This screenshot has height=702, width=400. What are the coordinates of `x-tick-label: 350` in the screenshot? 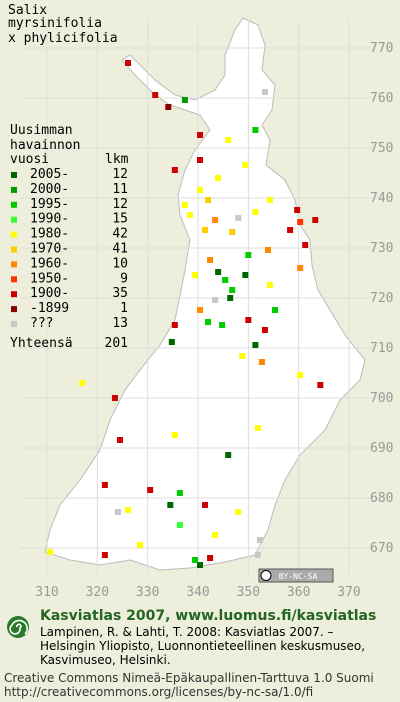 It's located at (248, 592).